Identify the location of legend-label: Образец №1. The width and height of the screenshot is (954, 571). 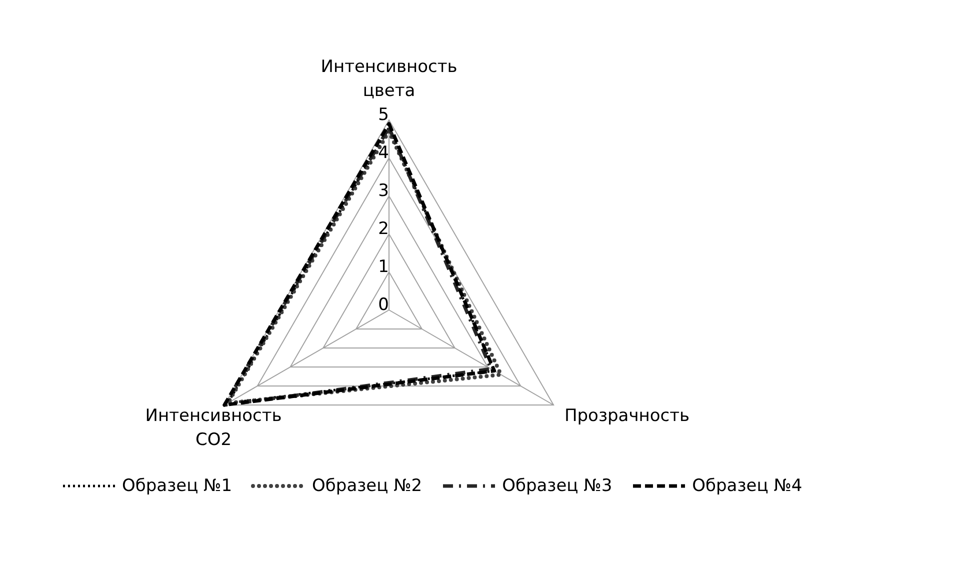
(177, 486).